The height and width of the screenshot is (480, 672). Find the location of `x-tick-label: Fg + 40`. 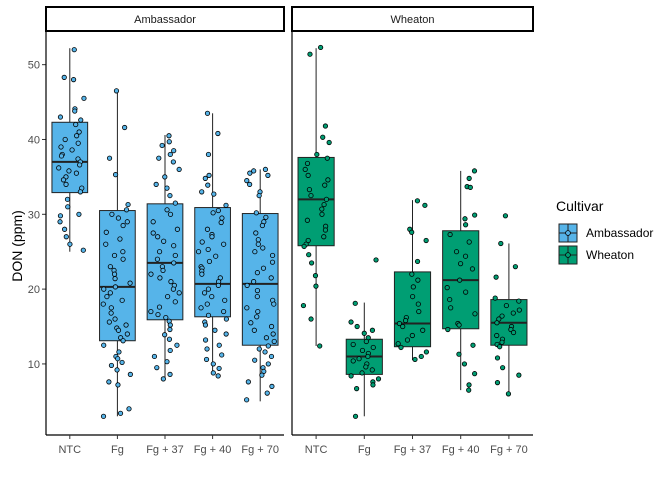

x-tick-label: Fg + 40 is located at coordinates (461, 450).